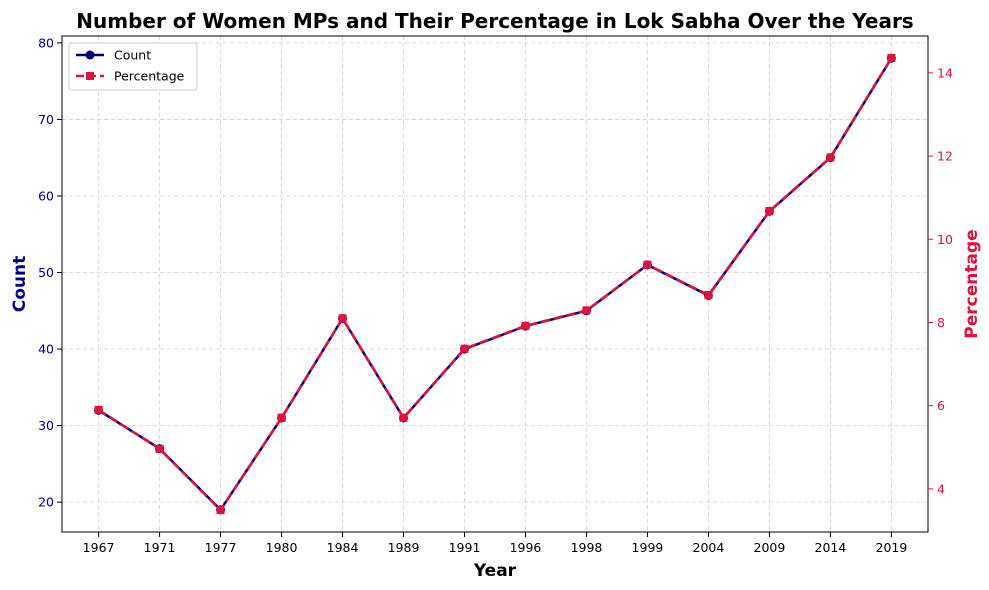 This screenshot has width=989, height=590. What do you see at coordinates (132, 55) in the screenshot?
I see `legend-count-label: Count` at bounding box center [132, 55].